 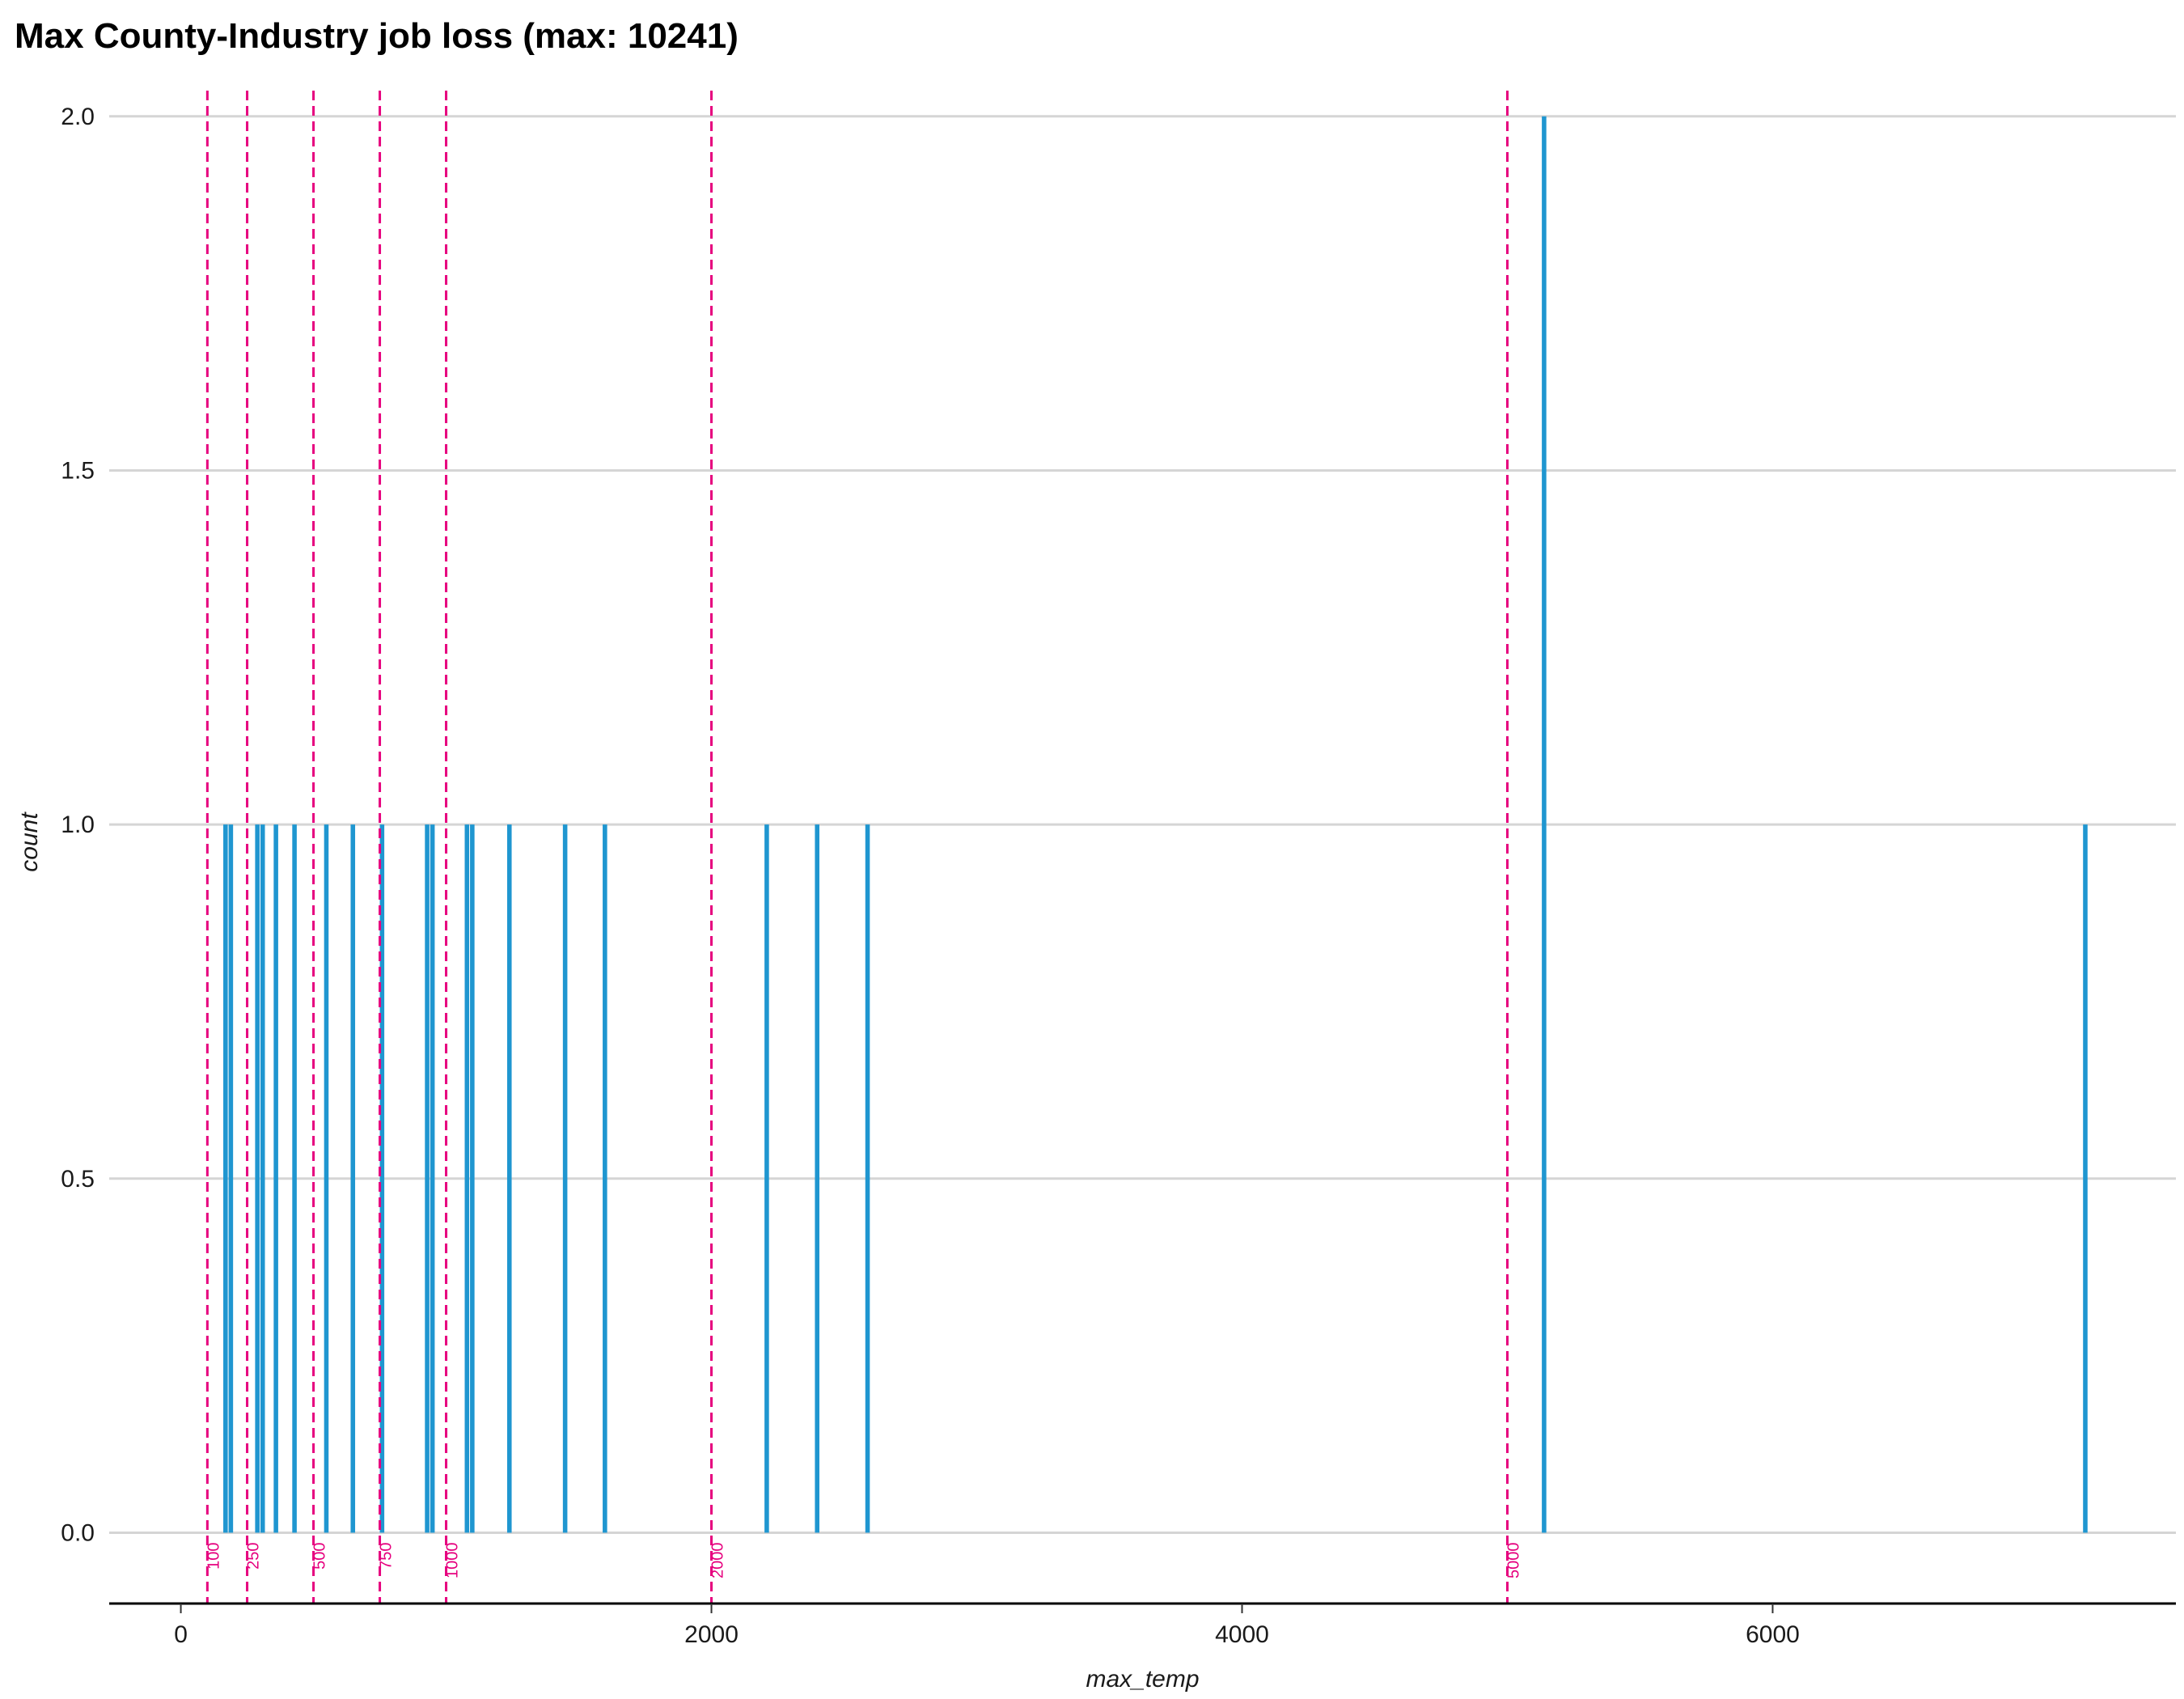 What do you see at coordinates (453, 1560) in the screenshot?
I see `reference-line-label: 1000` at bounding box center [453, 1560].